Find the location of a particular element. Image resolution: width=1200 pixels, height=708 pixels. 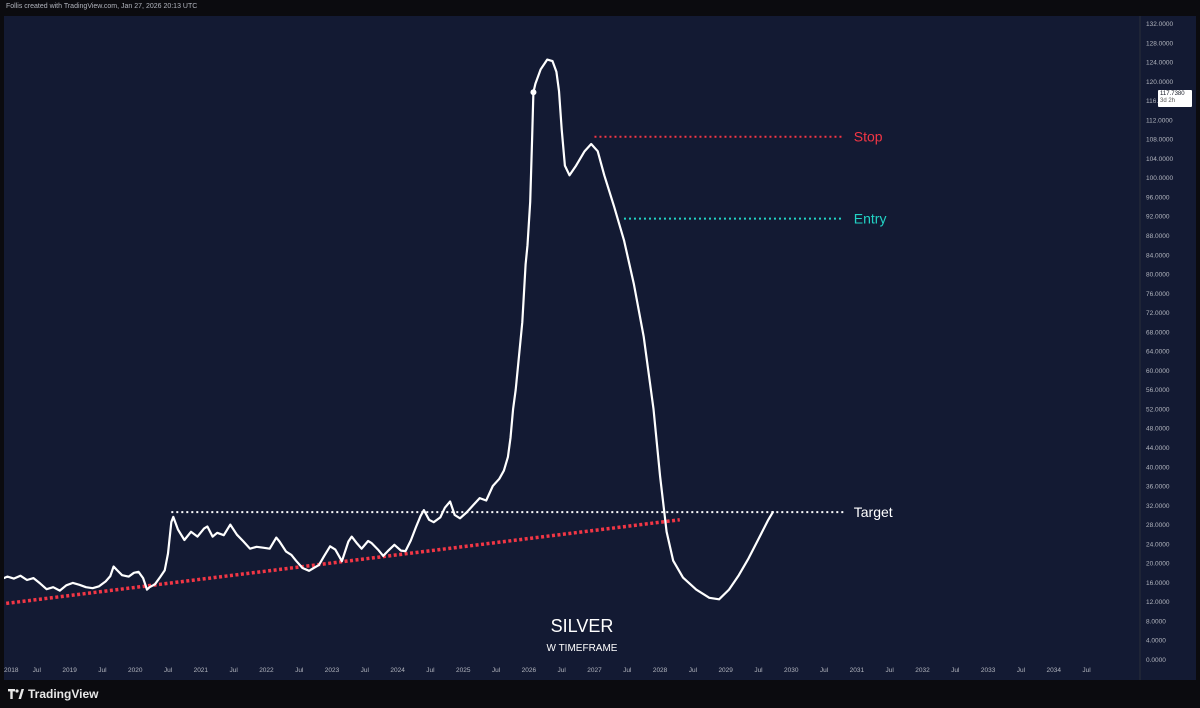

y-tick-label: 36.0000 is located at coordinates (1158, 487).